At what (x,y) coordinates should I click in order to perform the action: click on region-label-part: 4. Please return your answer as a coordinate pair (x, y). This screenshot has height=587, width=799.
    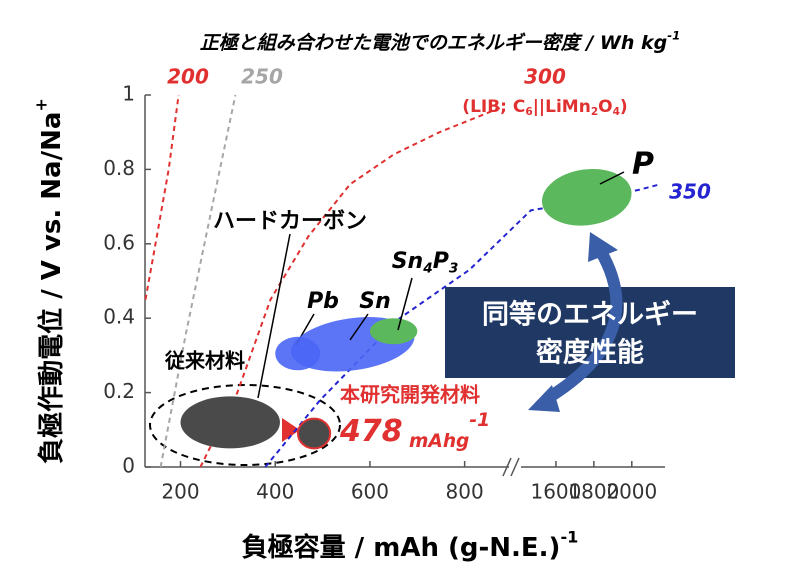
    Looking at the image, I should click on (427, 269).